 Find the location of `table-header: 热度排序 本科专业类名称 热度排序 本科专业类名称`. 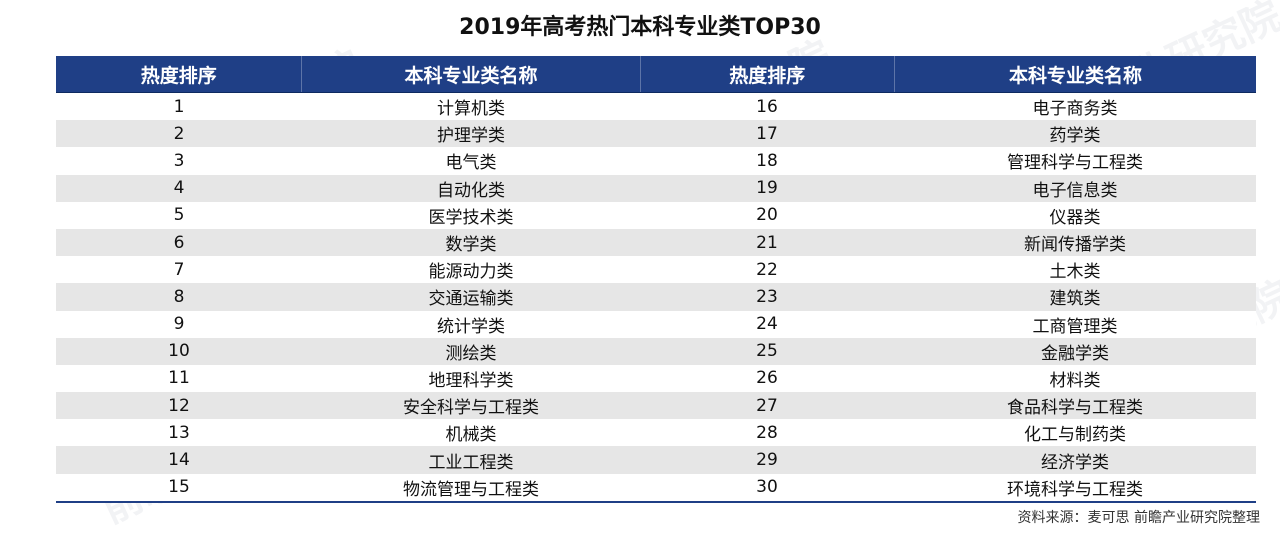

table-header: 热度排序 本科专业类名称 热度排序 本科专业类名称 is located at coordinates (656, 74).